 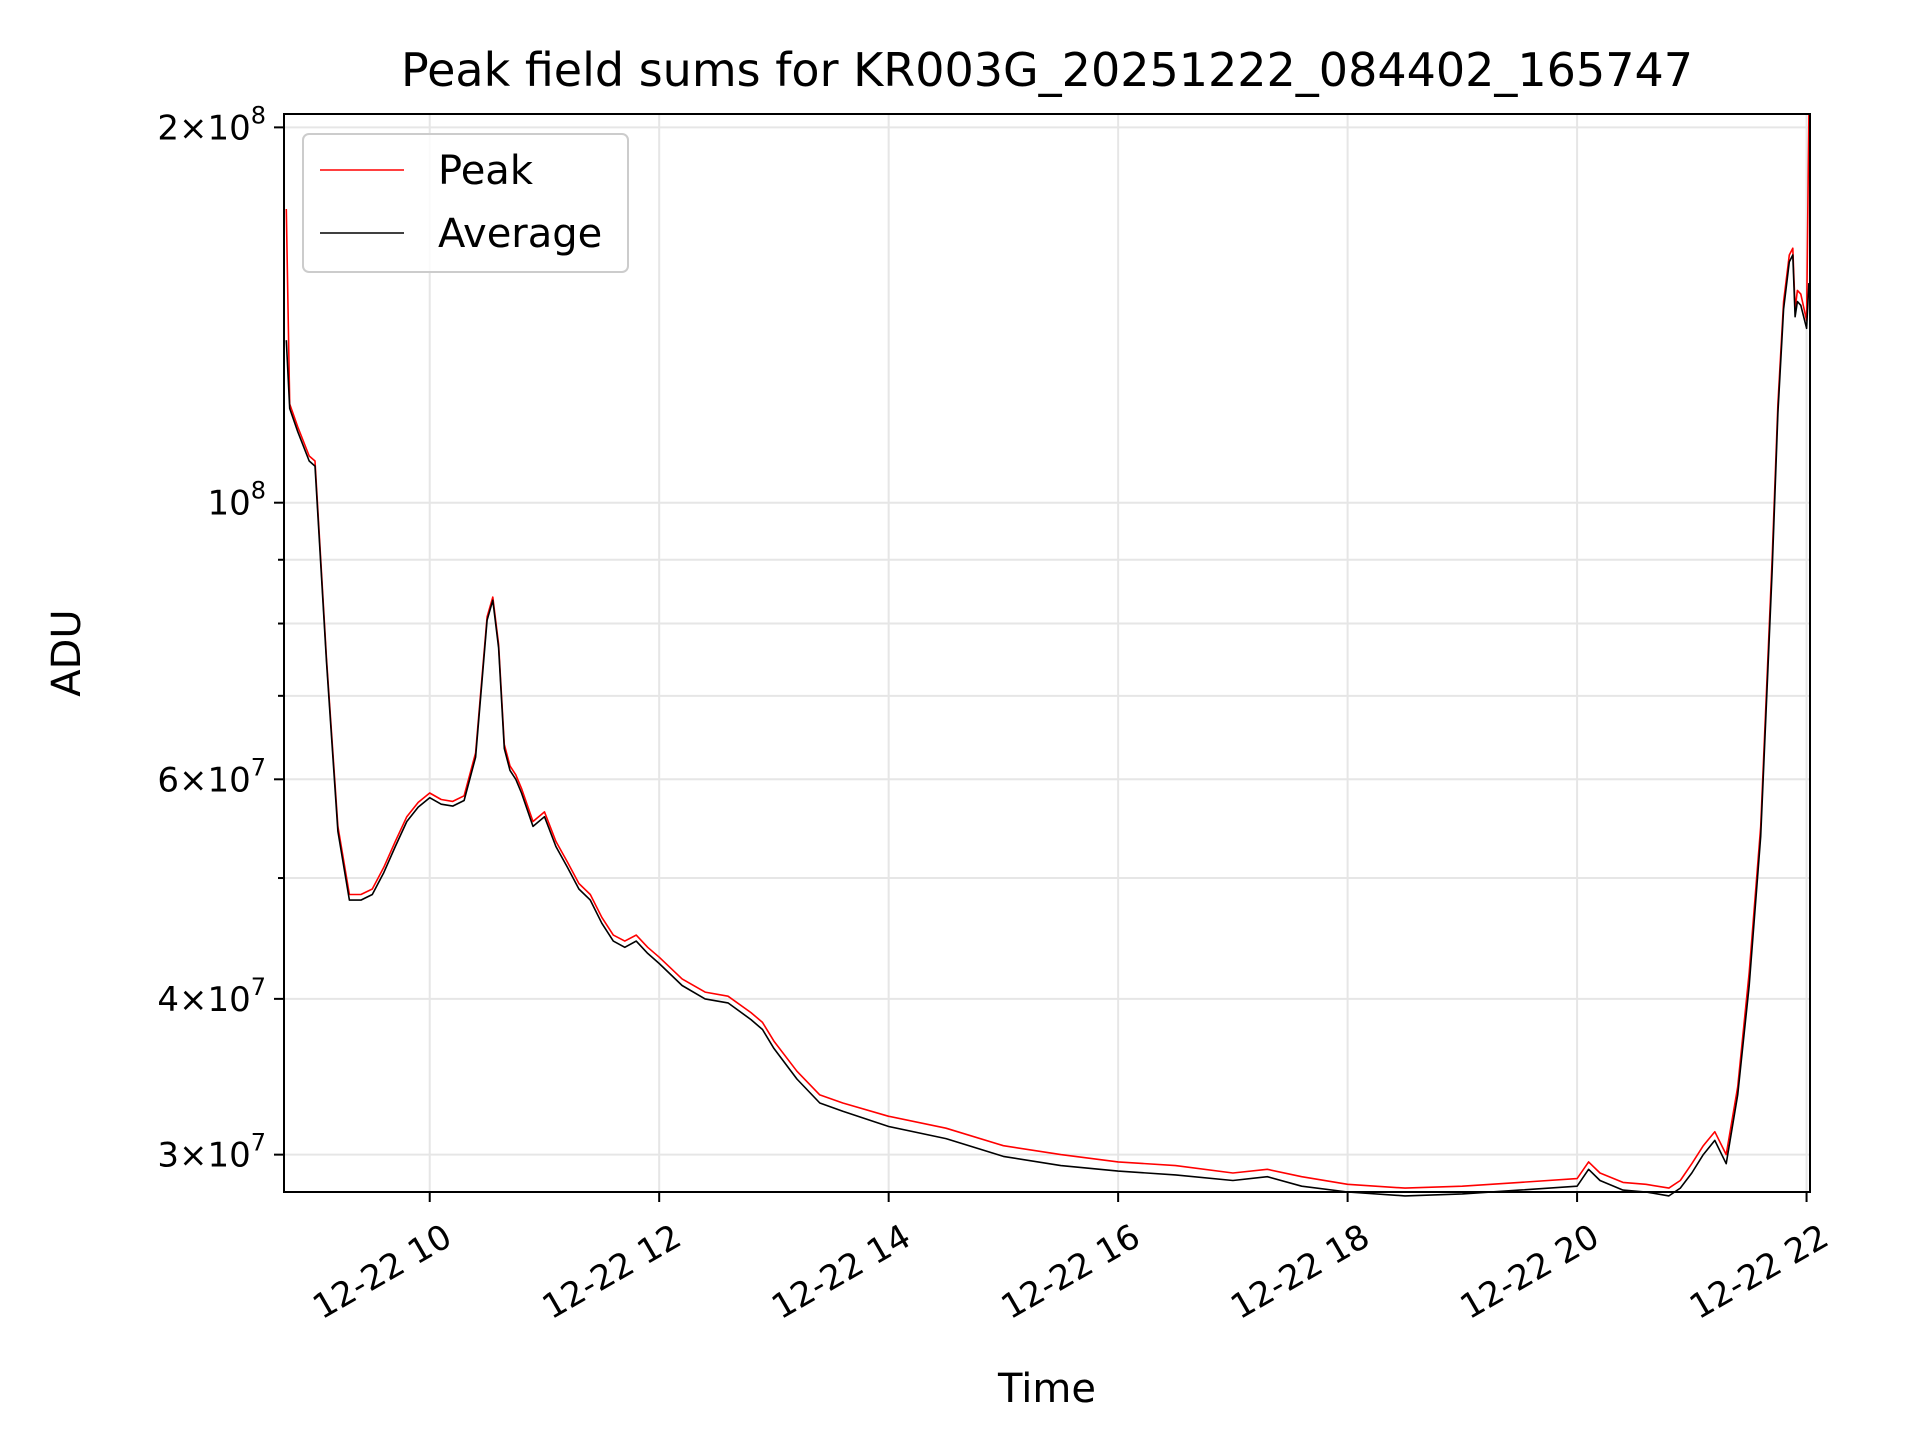 What do you see at coordinates (520, 234) in the screenshot?
I see `legend-label-average: Average` at bounding box center [520, 234].